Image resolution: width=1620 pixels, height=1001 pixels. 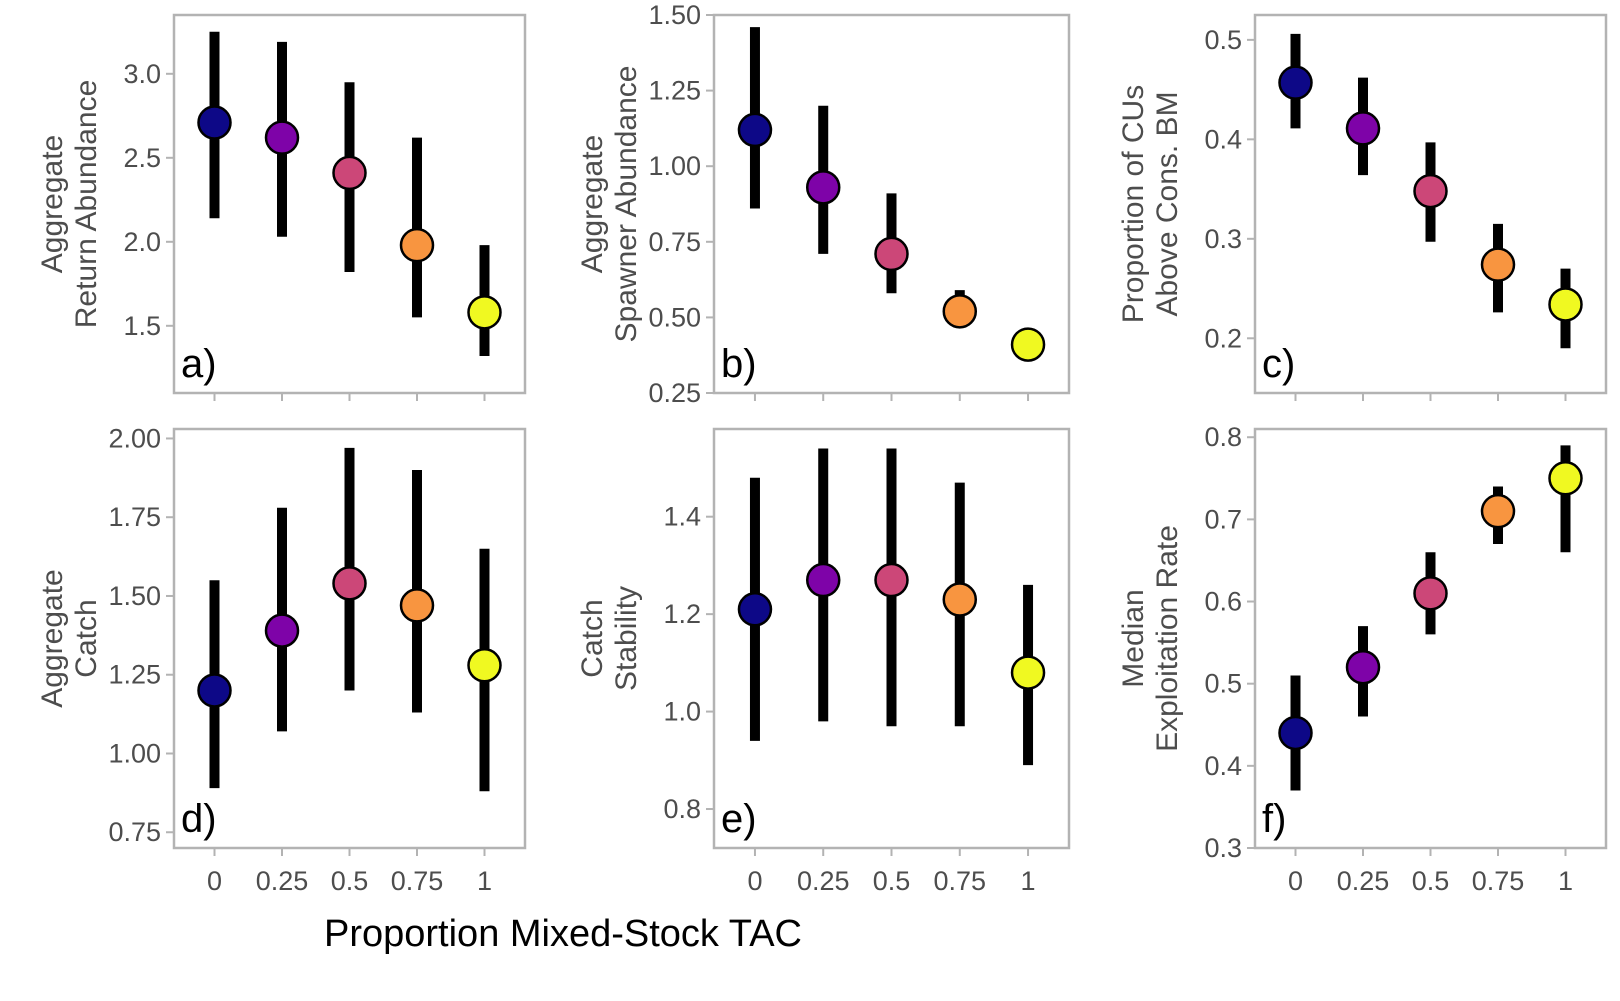 I want to click on panel-tag: b), so click(x=739, y=364).